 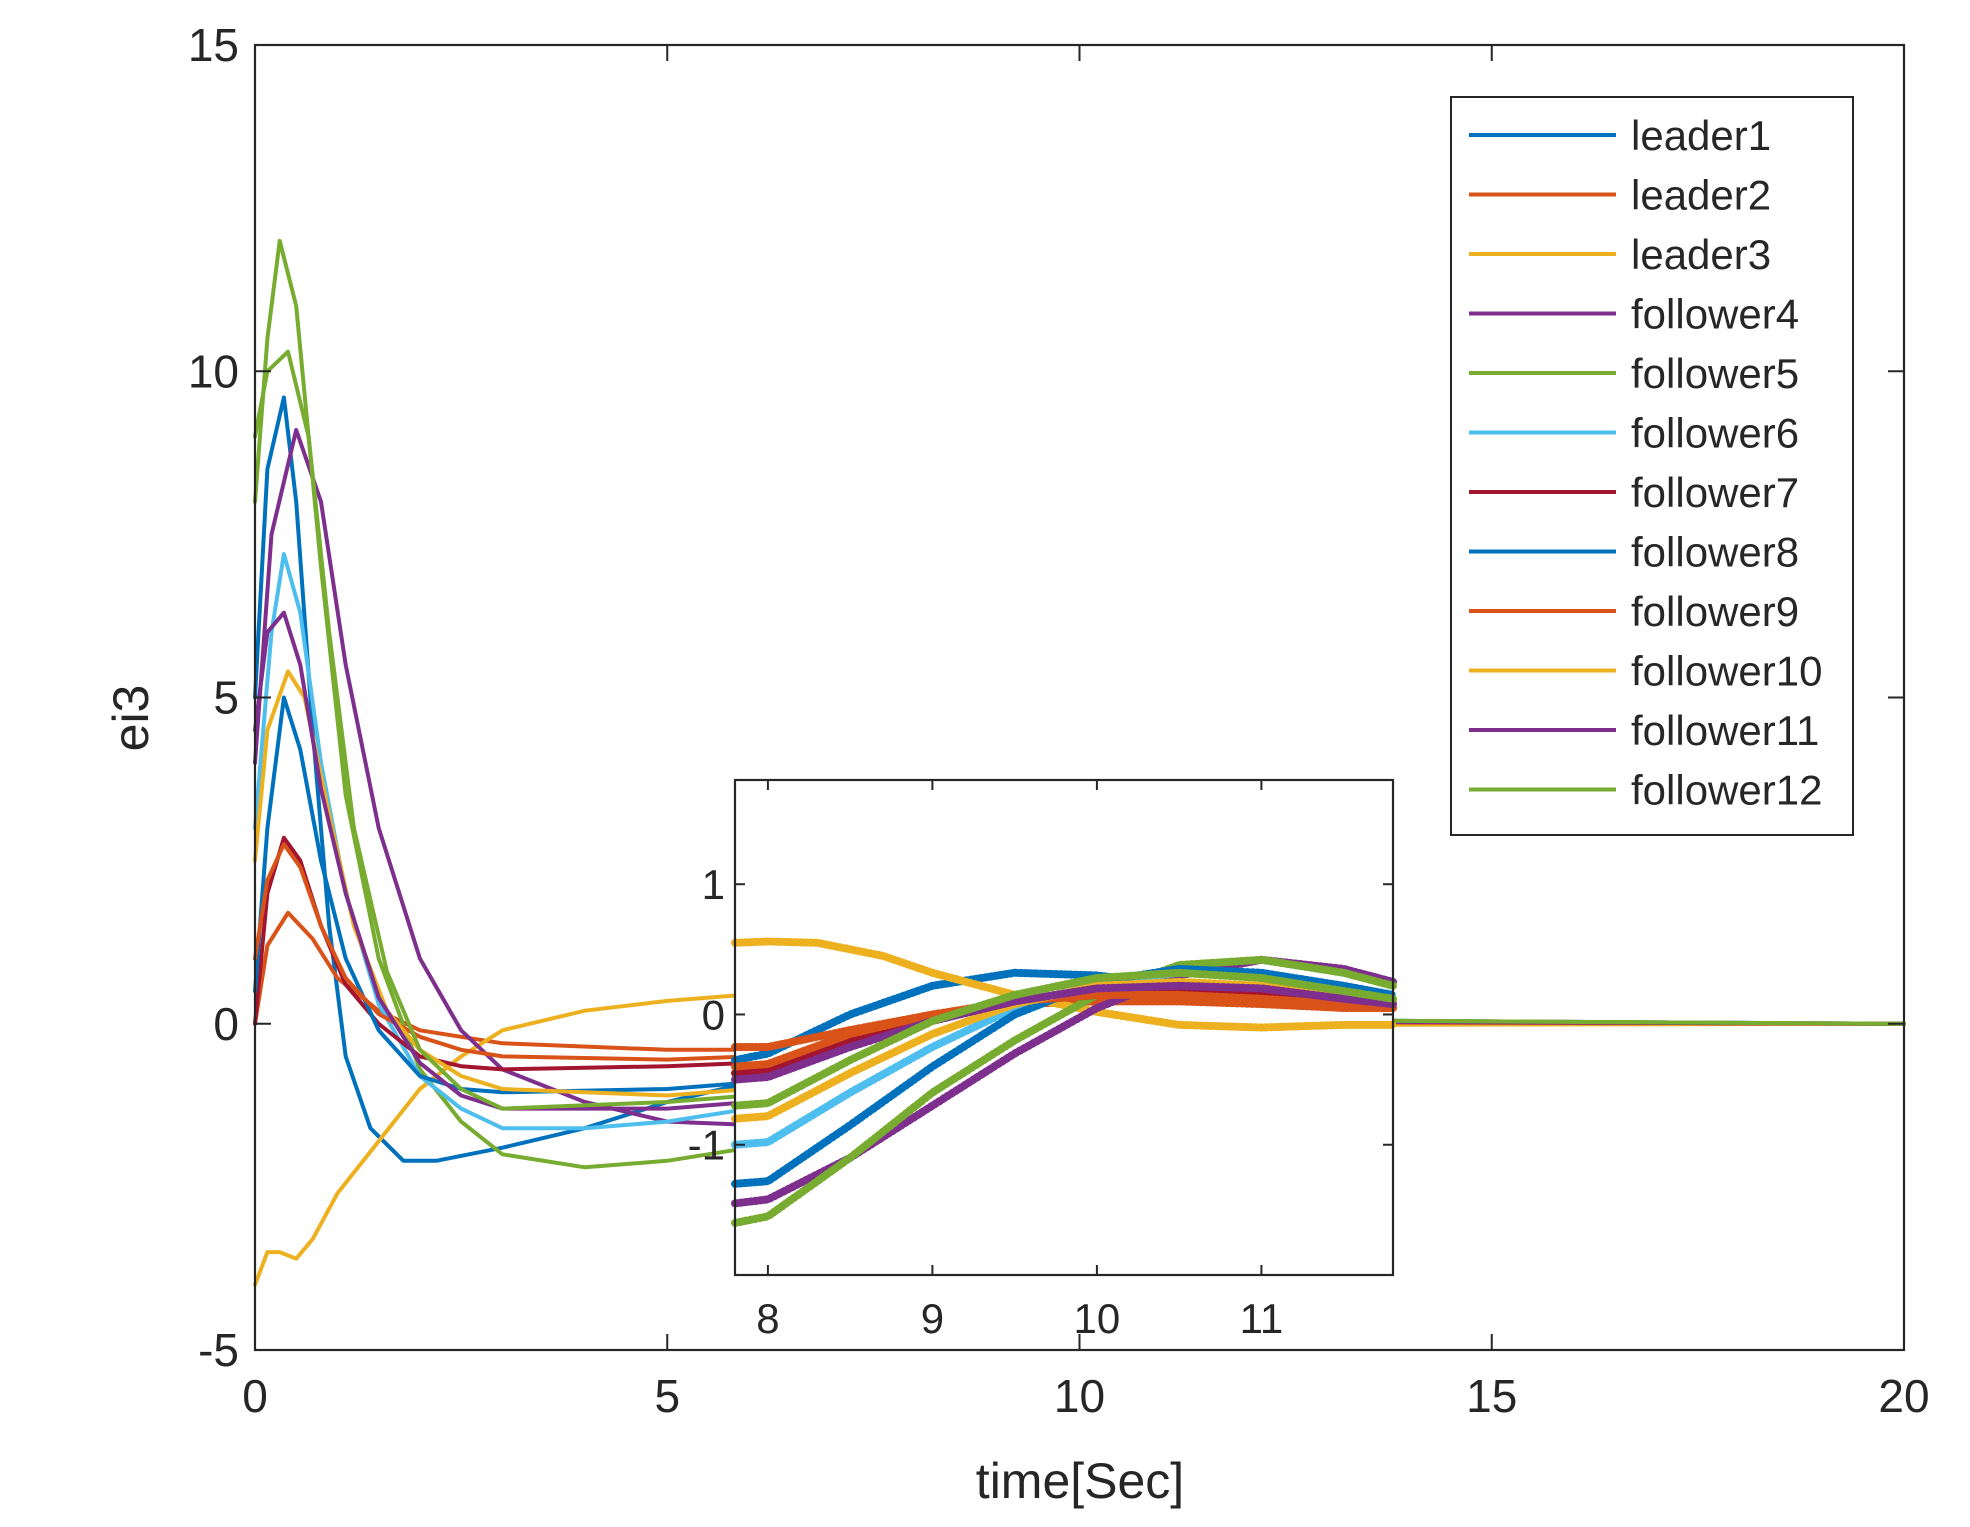 I want to click on legend-label-follower11: follower11, so click(x=1725, y=730).